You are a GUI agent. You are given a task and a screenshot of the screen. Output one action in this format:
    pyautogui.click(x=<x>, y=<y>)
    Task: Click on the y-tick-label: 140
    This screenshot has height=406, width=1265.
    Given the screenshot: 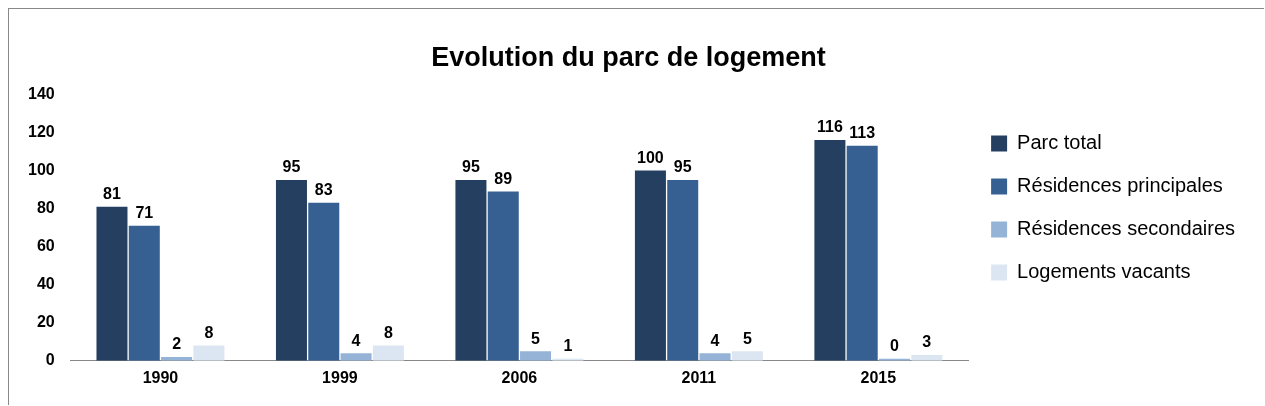 What is the action you would take?
    pyautogui.click(x=41, y=93)
    